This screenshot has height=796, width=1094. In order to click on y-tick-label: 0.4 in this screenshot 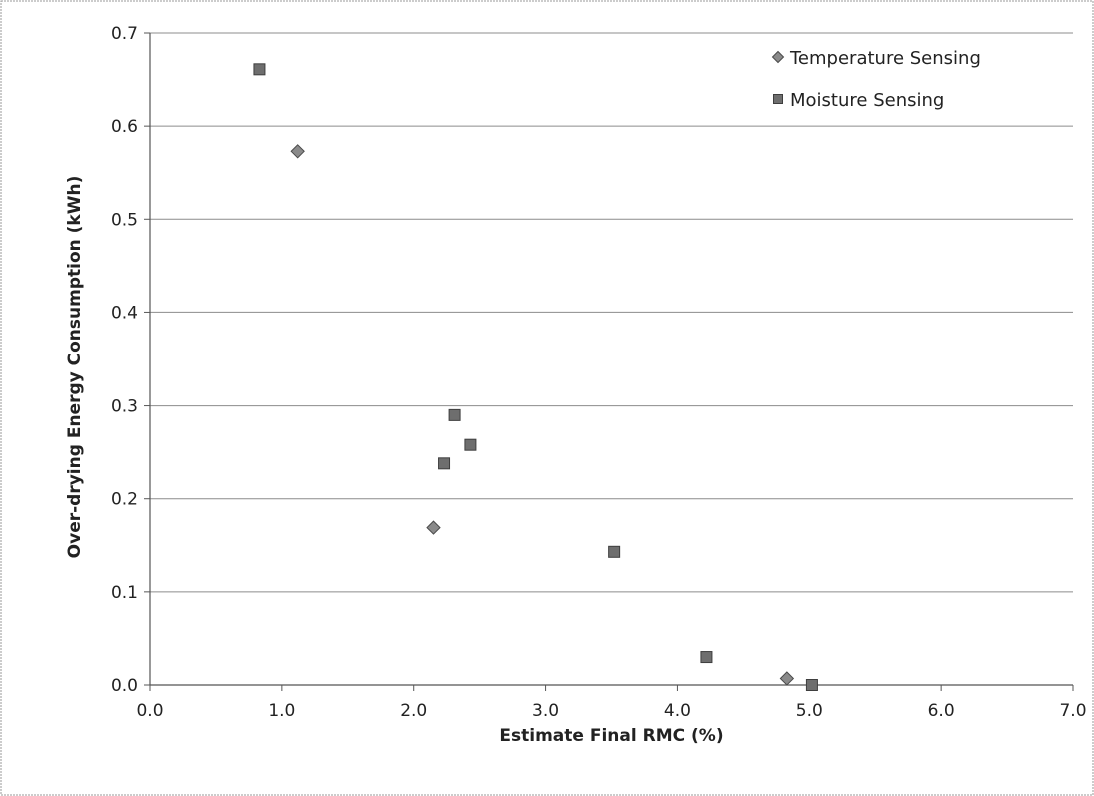, I will do `click(124, 313)`.